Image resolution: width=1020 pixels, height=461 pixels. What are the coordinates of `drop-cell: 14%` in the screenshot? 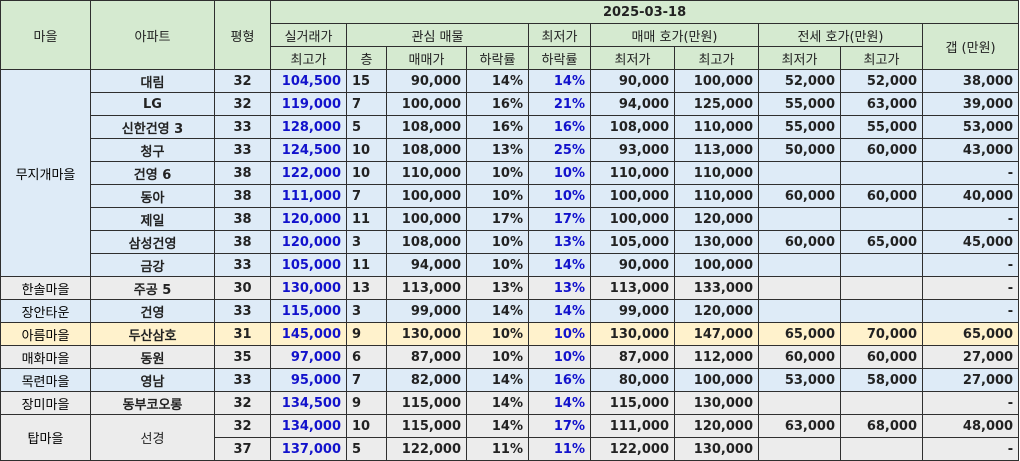 It's located at (497, 426).